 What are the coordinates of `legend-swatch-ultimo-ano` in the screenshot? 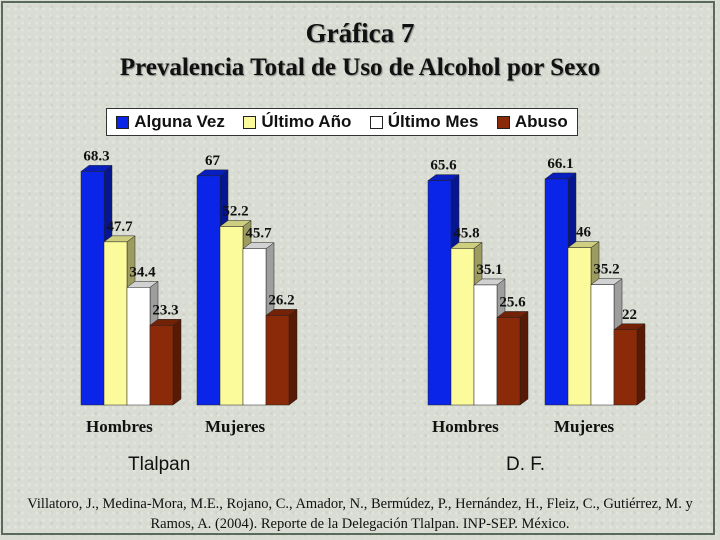 It's located at (250, 122).